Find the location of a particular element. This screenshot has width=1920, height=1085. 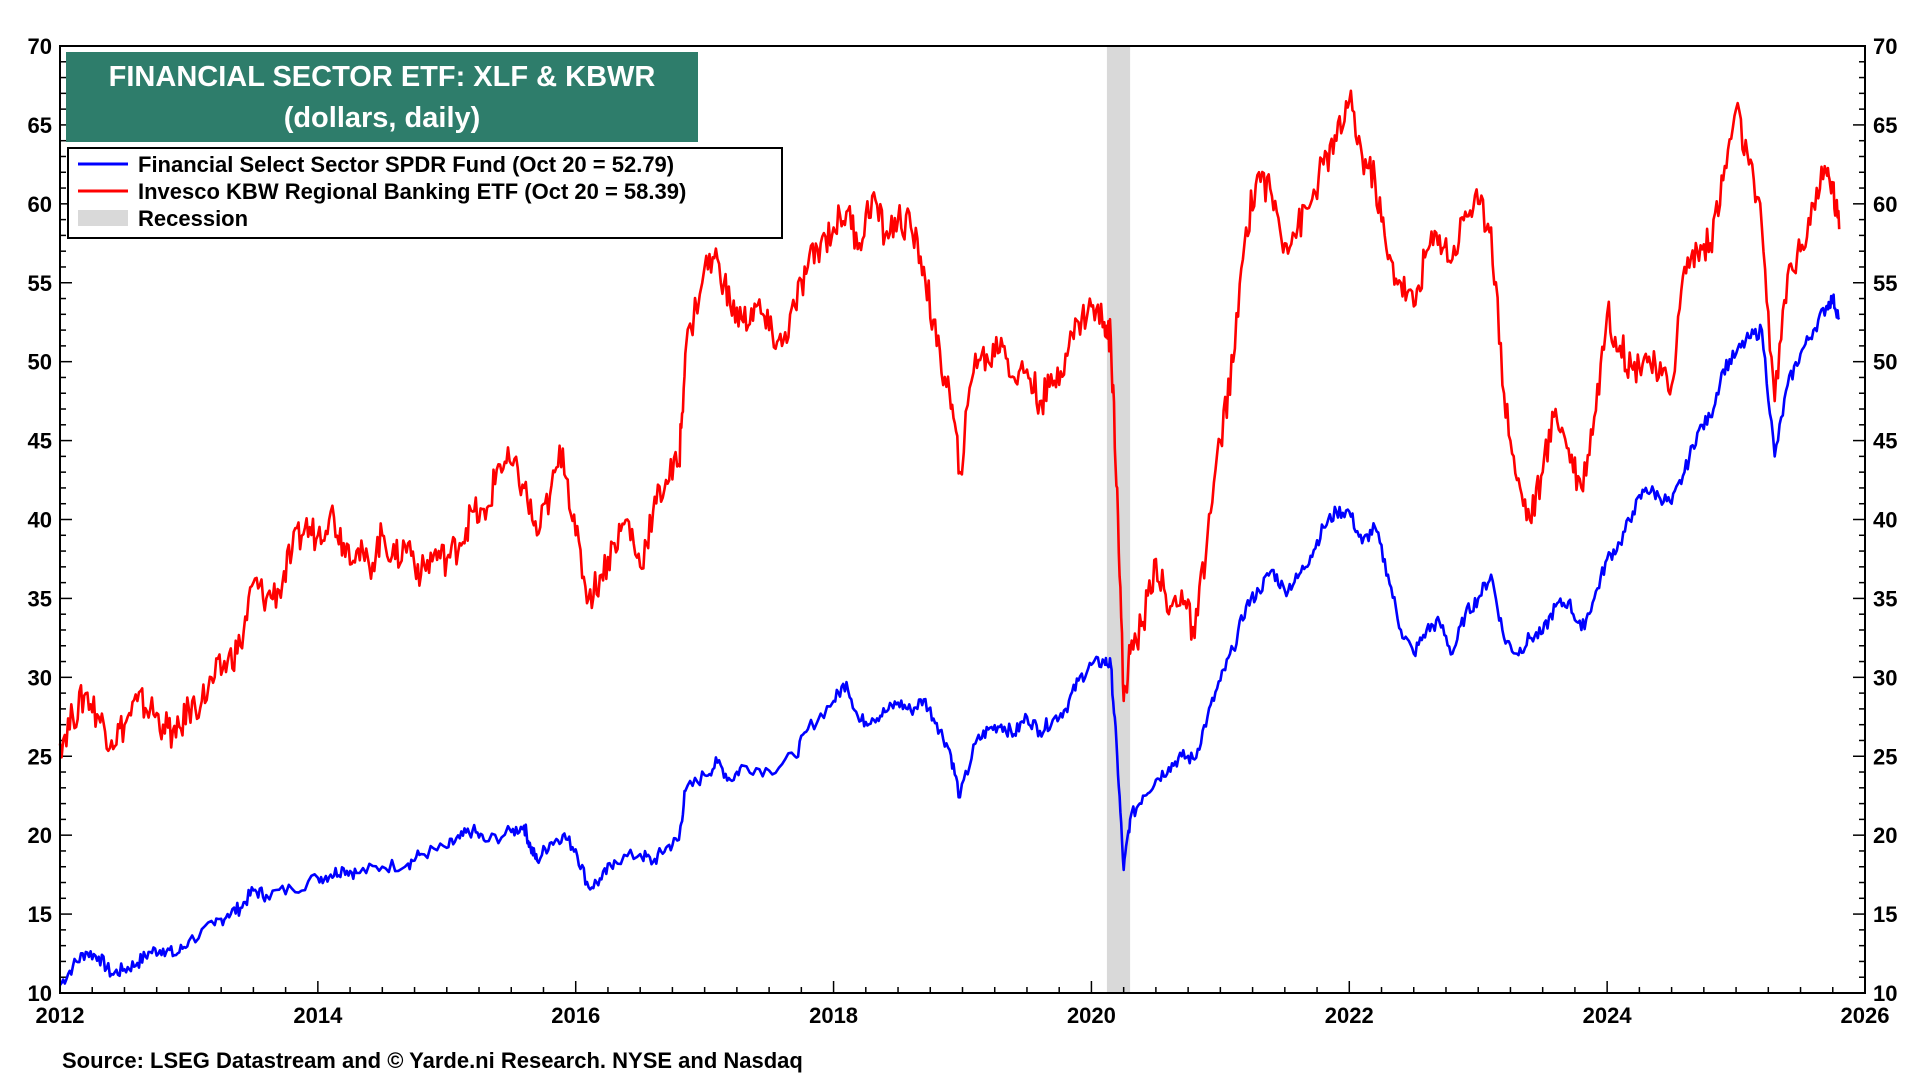

x-tick-label: 2024 is located at coordinates (1608, 1015).